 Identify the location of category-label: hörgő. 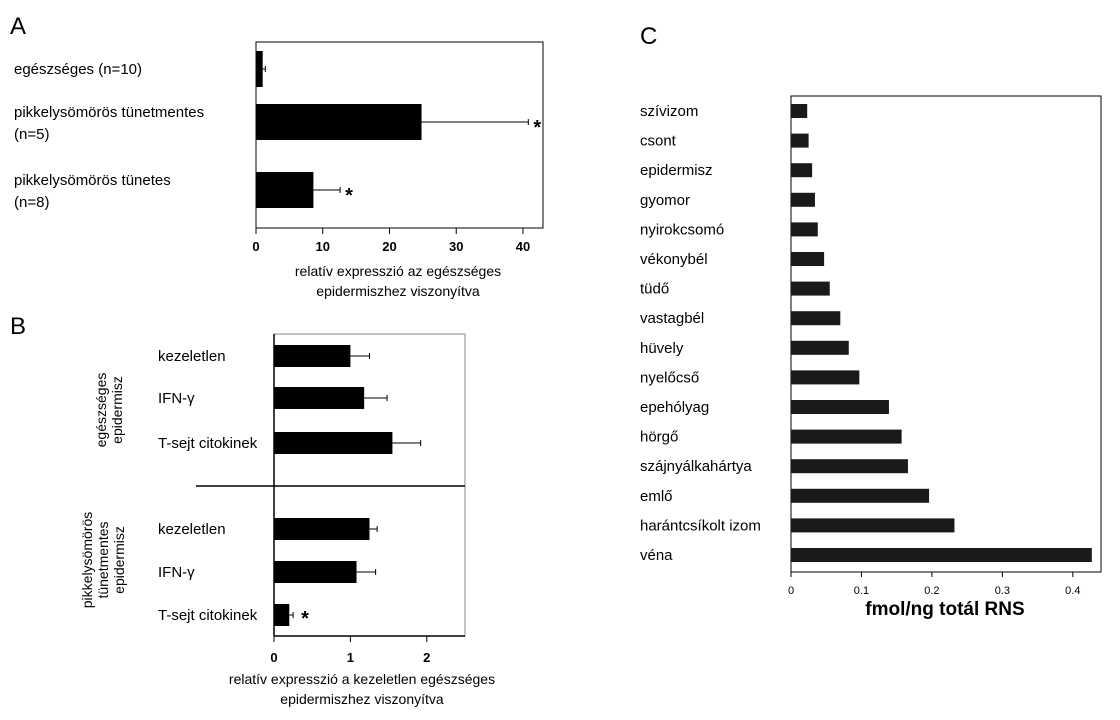
(659, 437).